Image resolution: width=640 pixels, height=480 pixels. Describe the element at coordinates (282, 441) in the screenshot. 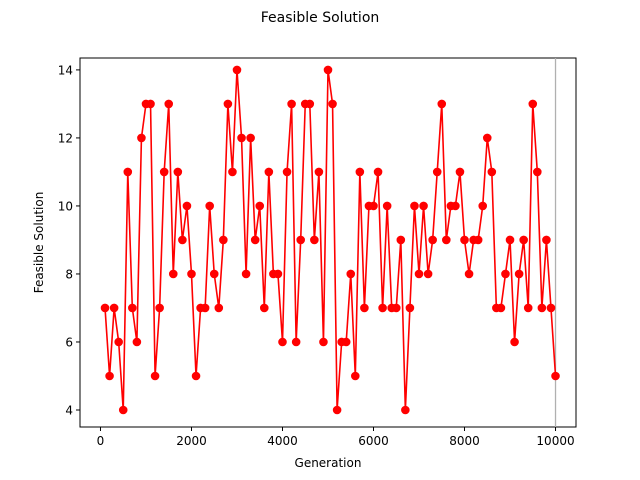

I see `x-tick-label: 4000` at that location.